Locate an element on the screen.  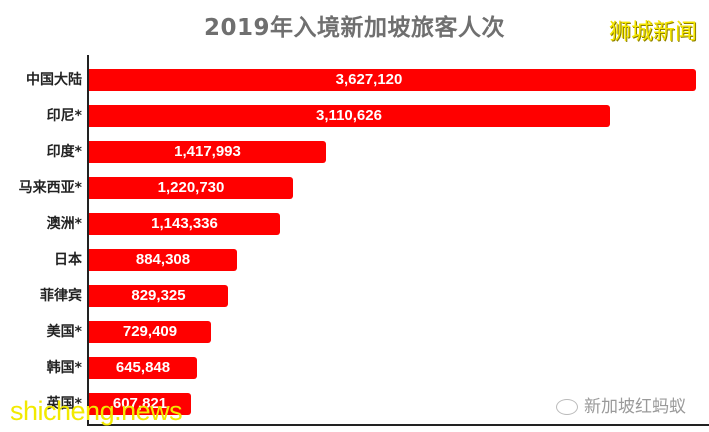
category-label: 中国大陆 is located at coordinates (54, 80).